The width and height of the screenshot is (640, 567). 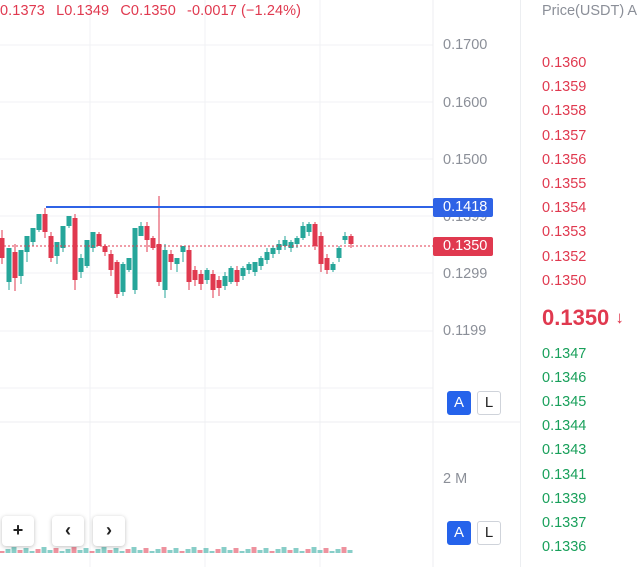 I want to click on bid-price-row: 0.1341, so click(x=564, y=474).